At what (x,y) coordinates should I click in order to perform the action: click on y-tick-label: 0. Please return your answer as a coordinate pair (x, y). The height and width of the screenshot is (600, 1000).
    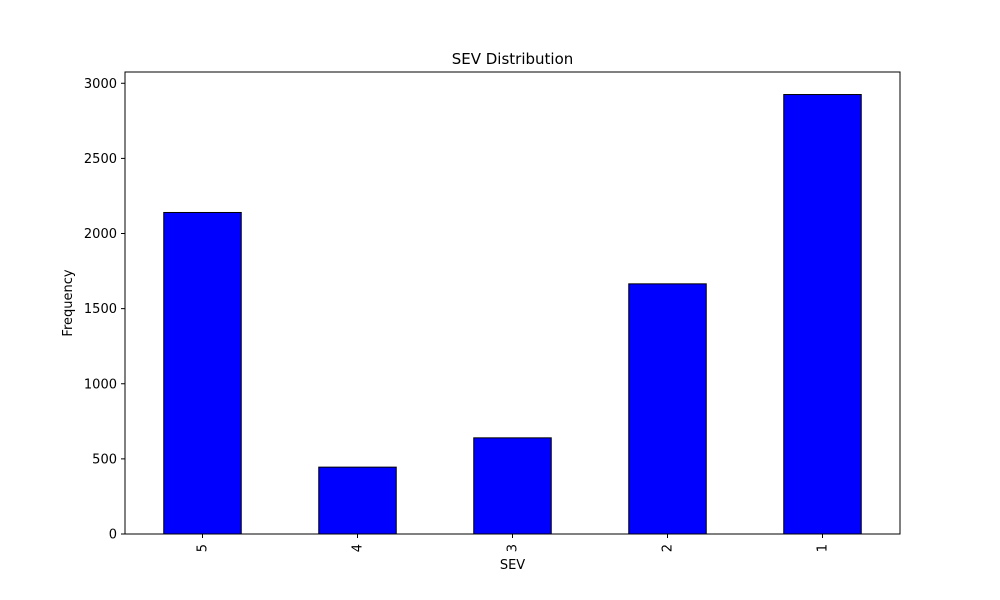
    Looking at the image, I should click on (113, 535).